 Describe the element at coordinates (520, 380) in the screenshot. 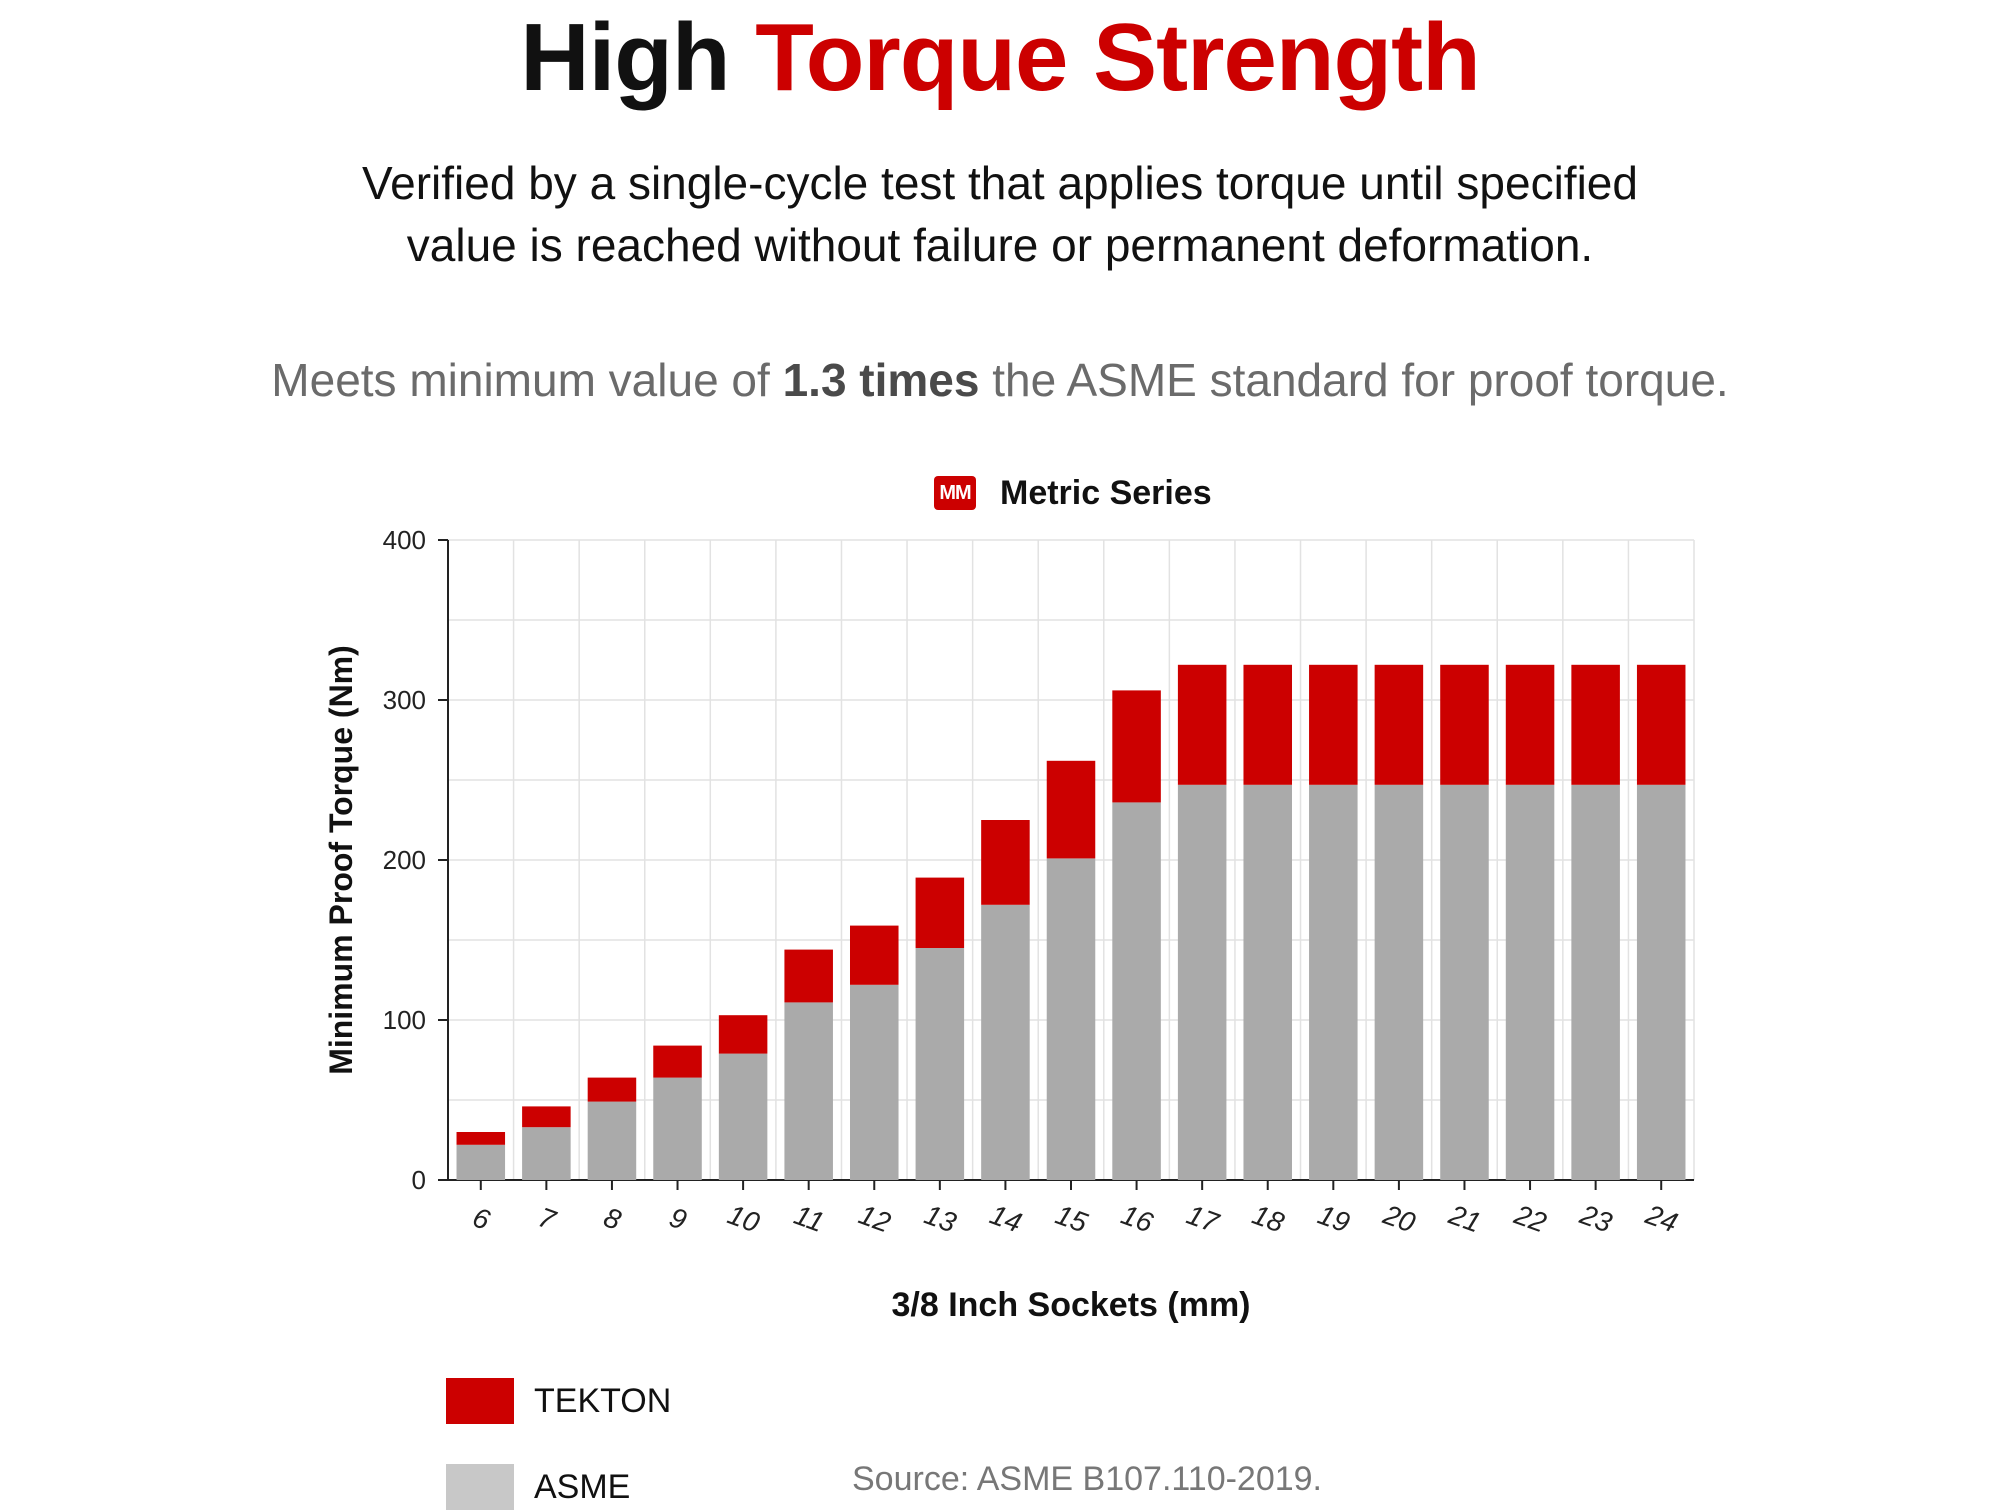

I see `meets-text-pre: Meets minimum value of` at that location.